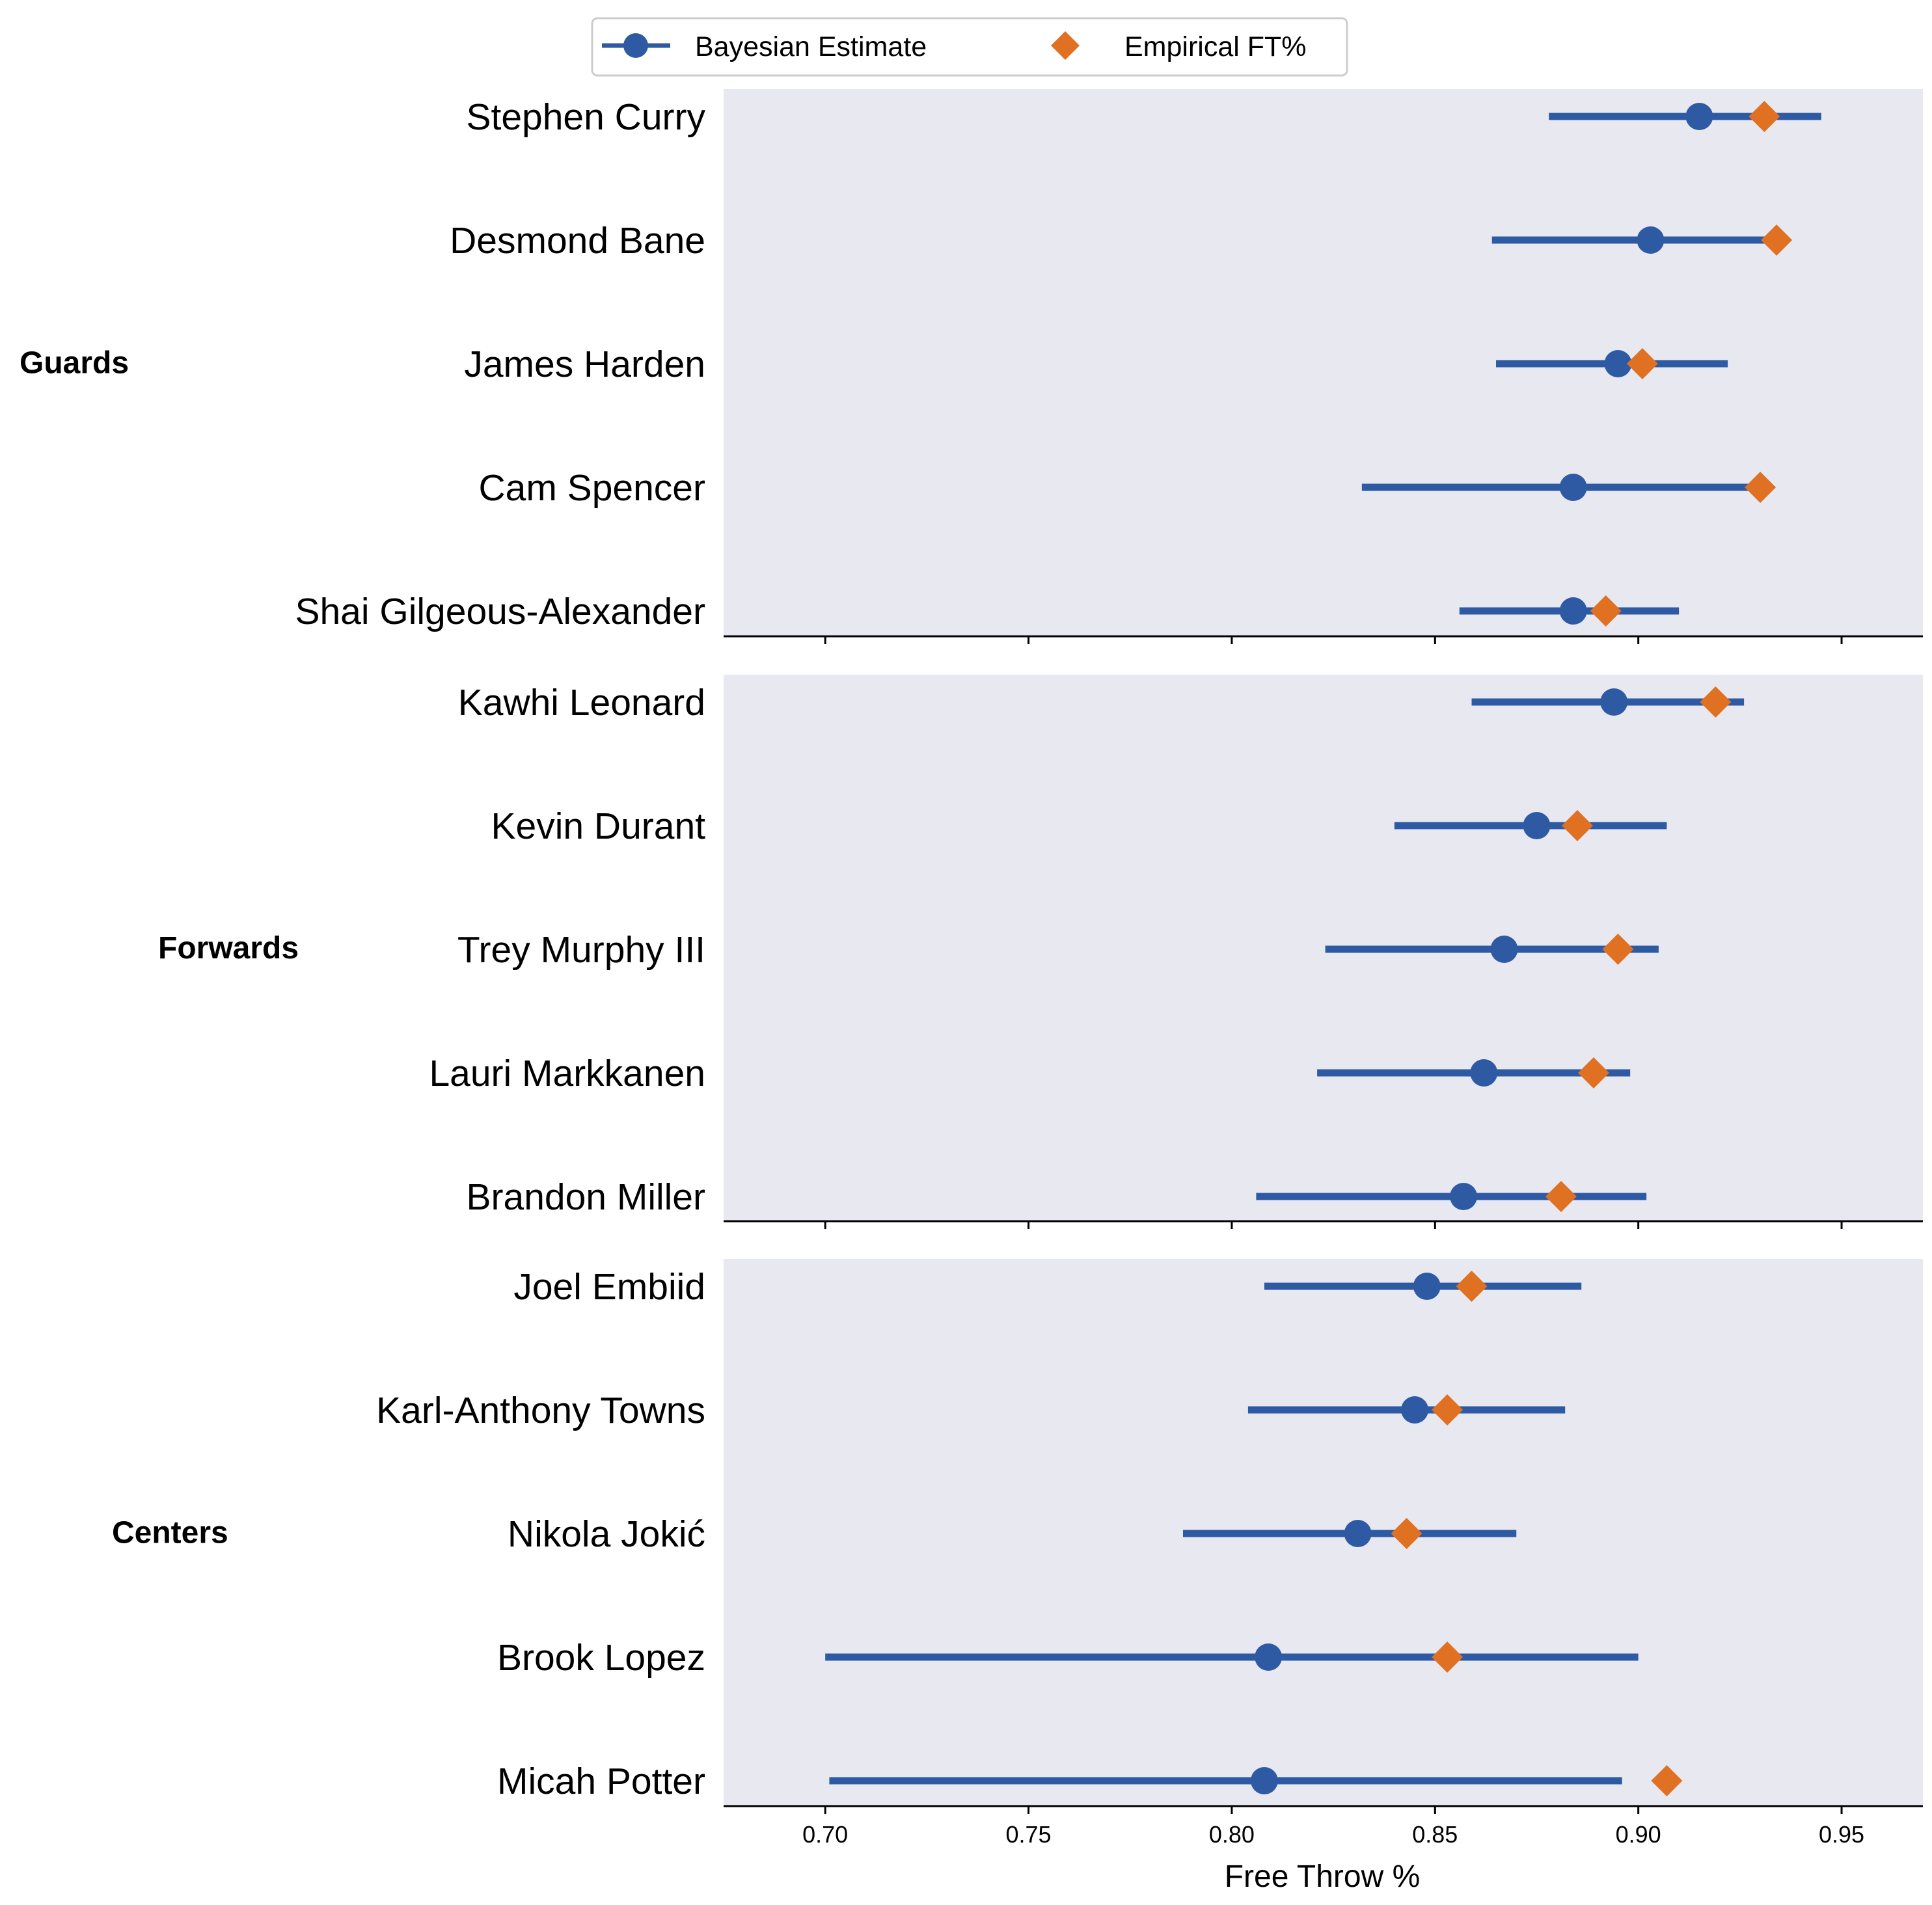 The image size is (1932, 1905). I want to click on x-tick-label: 0.90, so click(1638, 1835).